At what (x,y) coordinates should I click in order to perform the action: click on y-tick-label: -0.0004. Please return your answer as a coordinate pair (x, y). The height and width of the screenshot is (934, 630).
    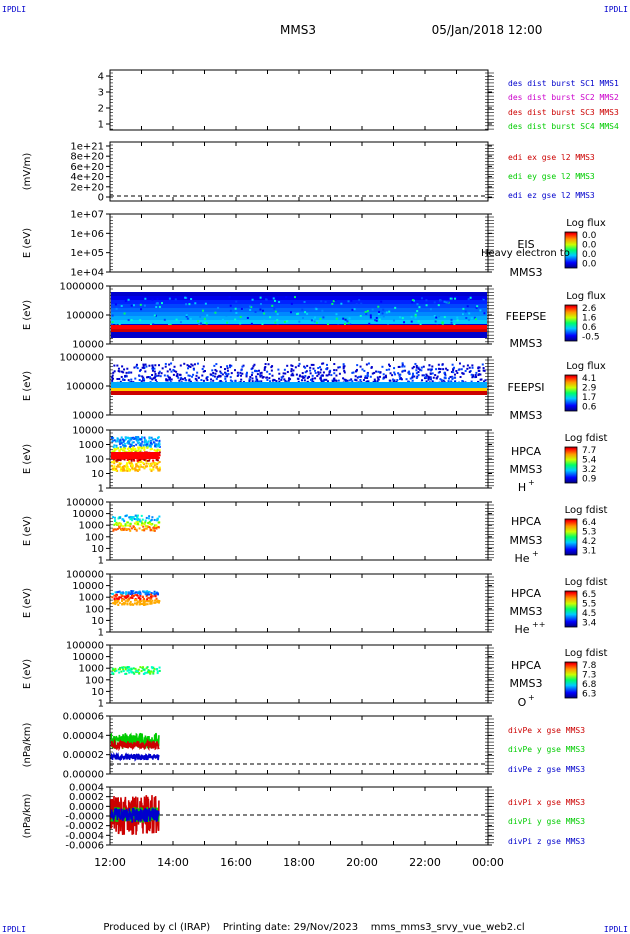
    Looking at the image, I should click on (84, 836).